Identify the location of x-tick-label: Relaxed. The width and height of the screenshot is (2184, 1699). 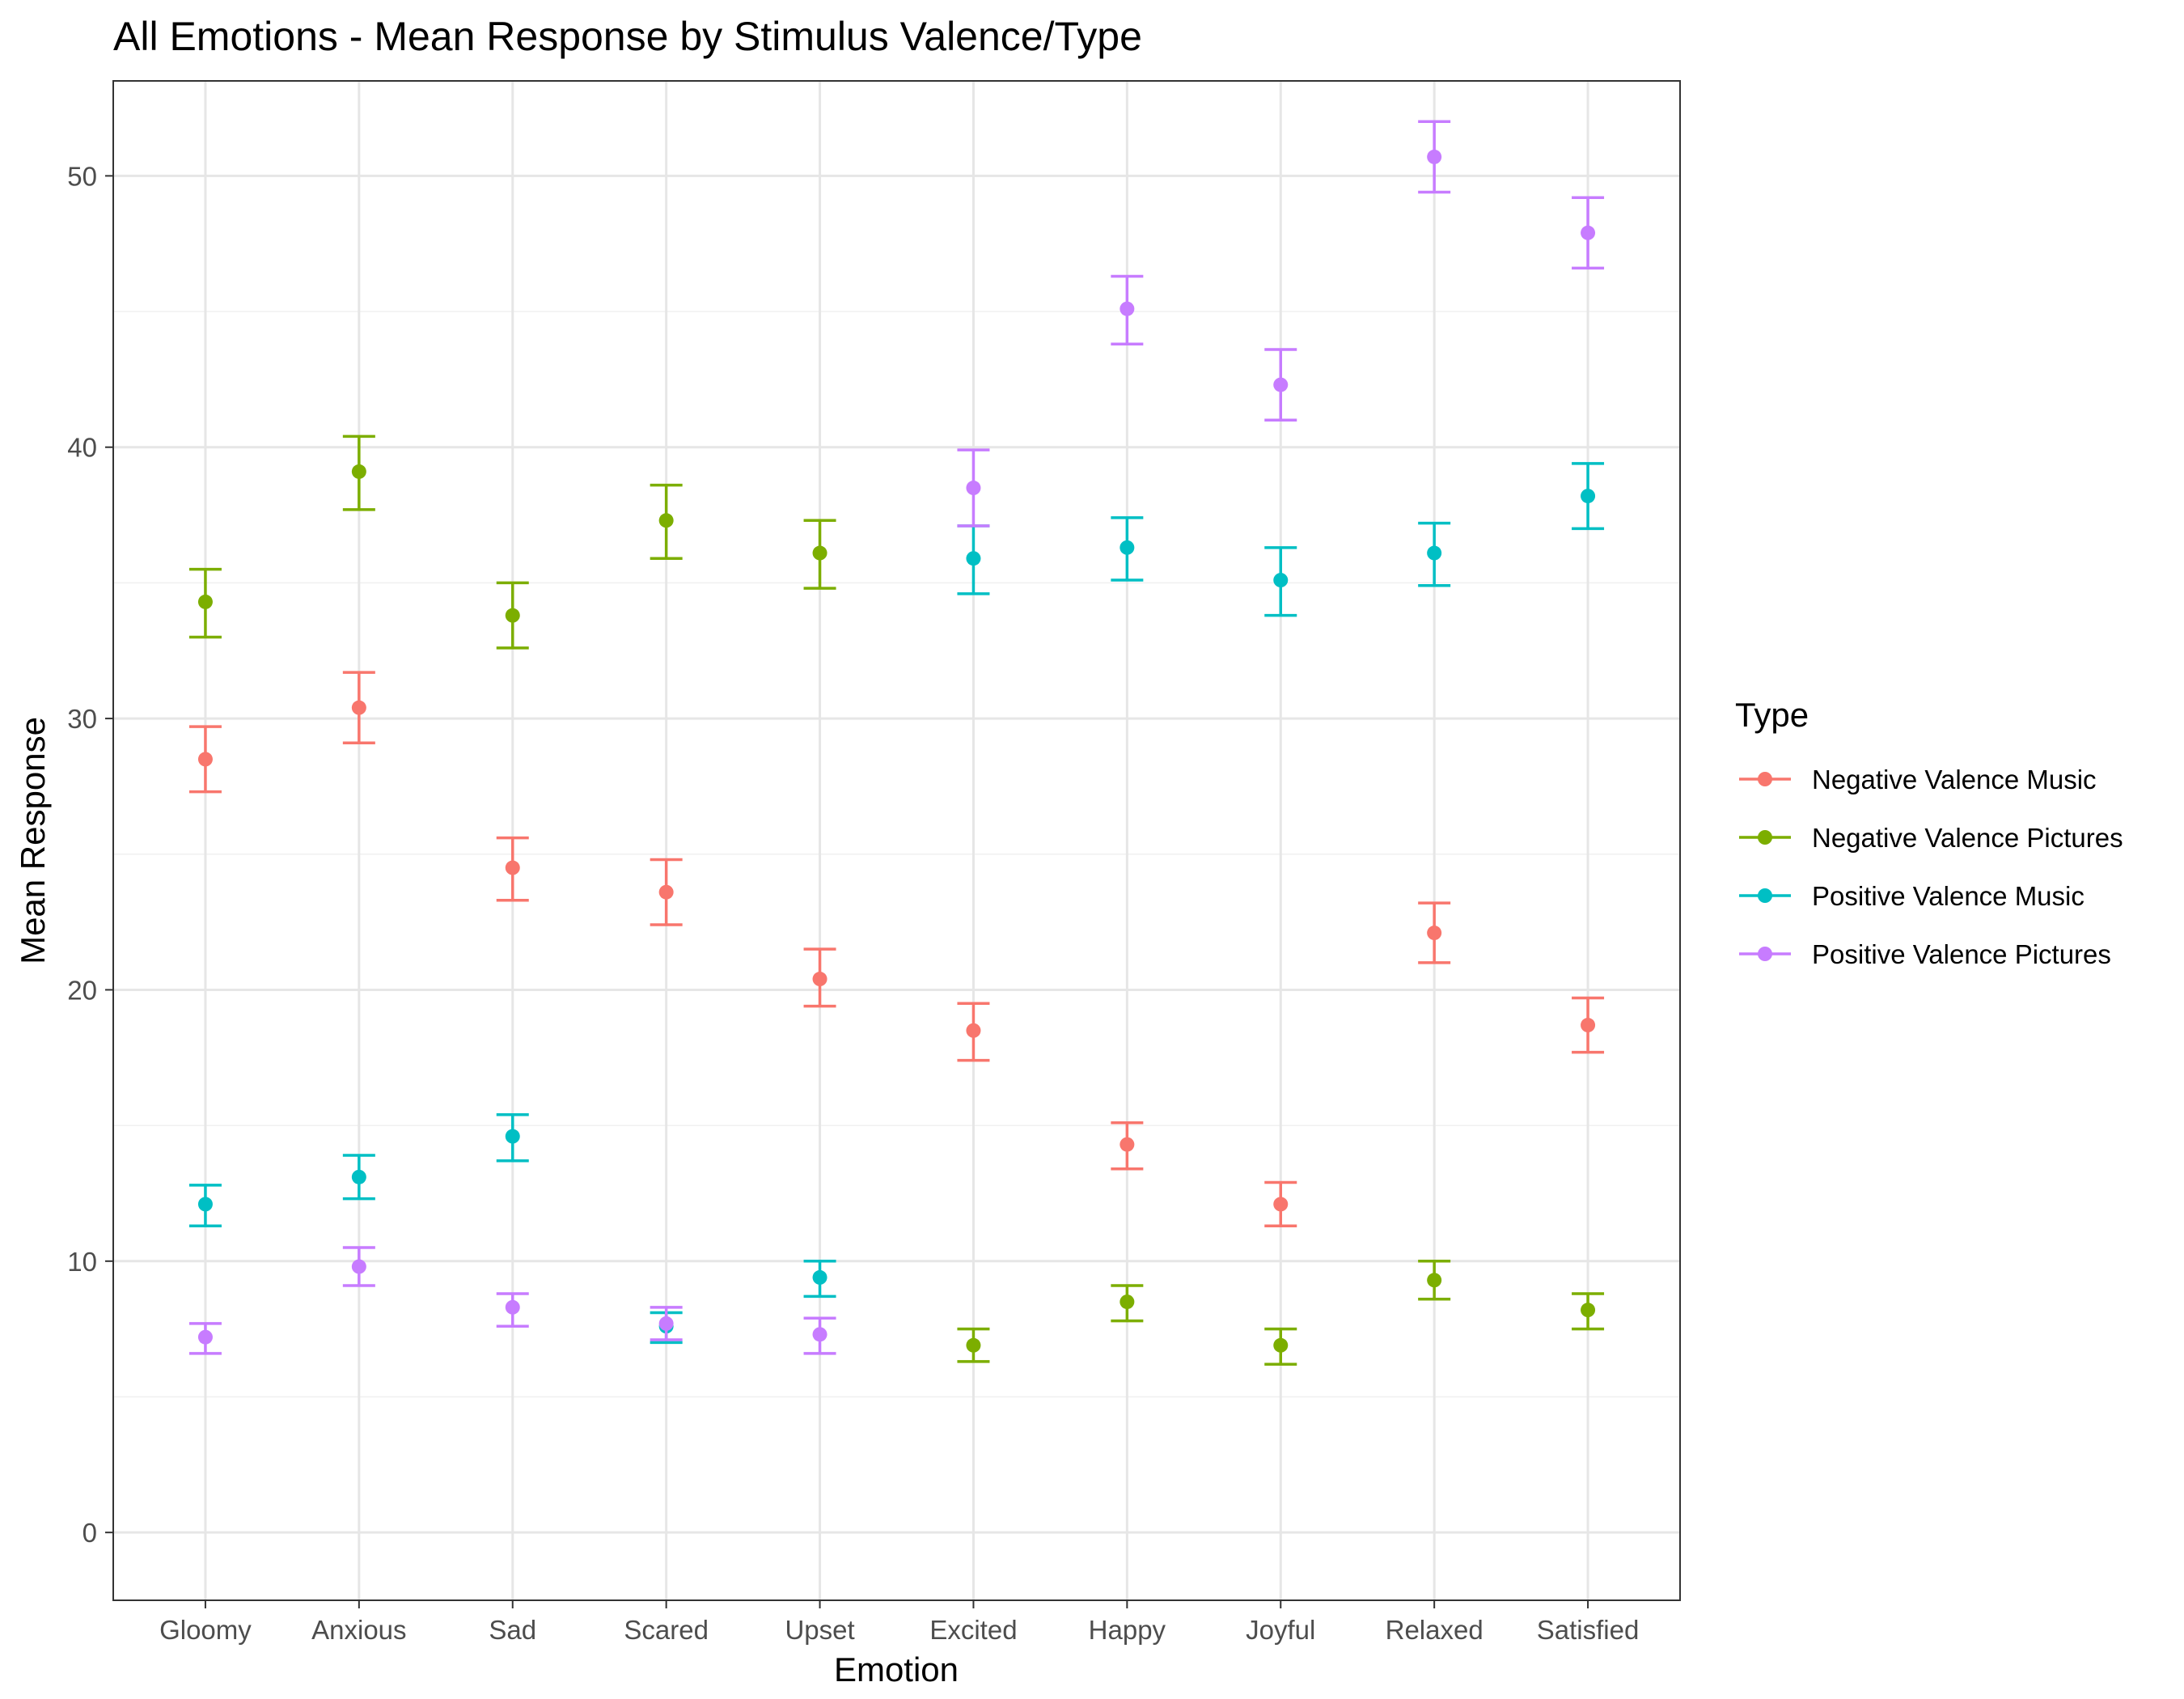
(1435, 1630).